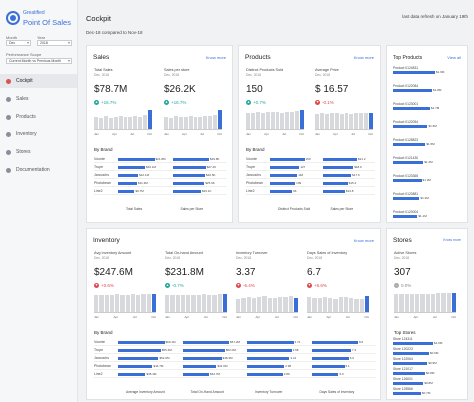  I want to click on inventory-know-more-link: Know more, so click(363, 240).